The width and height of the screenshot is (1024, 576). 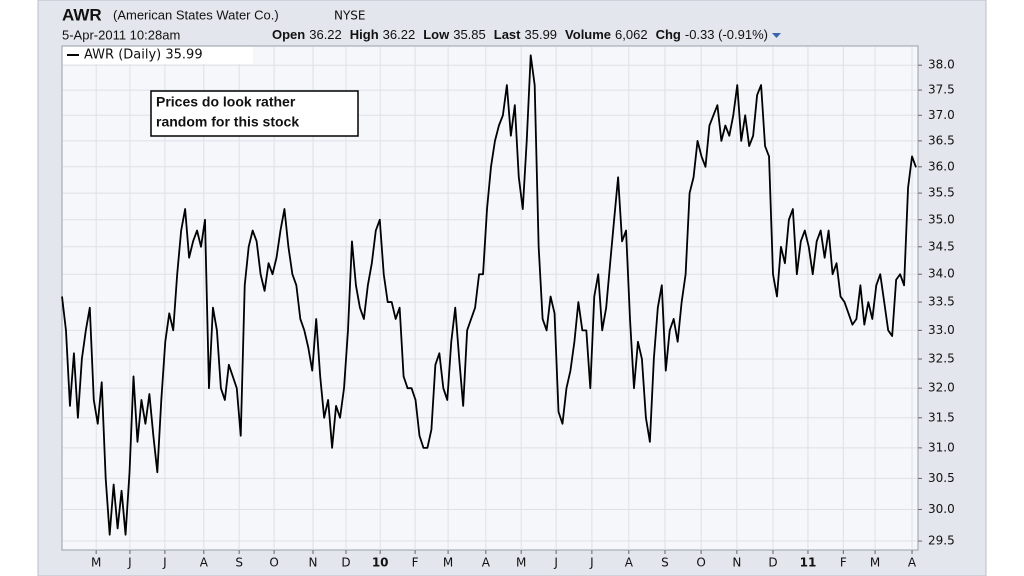 I want to click on y-tick-label: 34.5, so click(x=941, y=246).